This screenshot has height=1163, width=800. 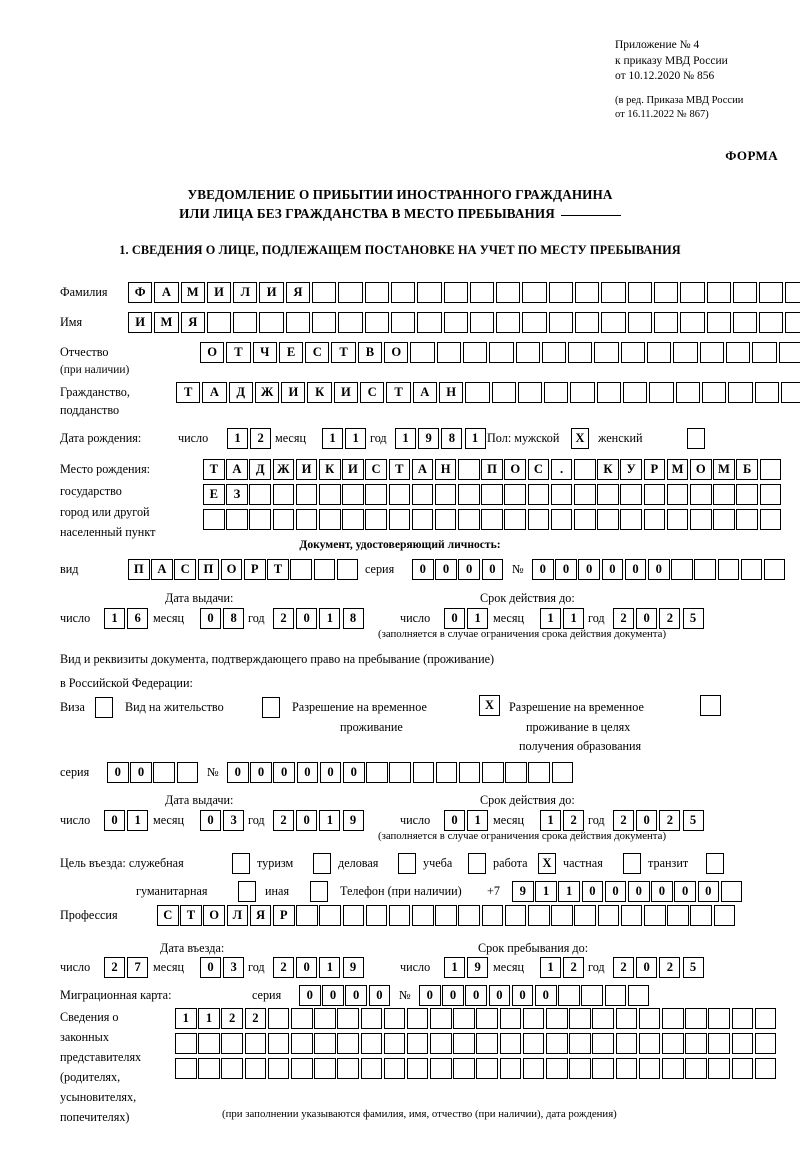 I want to click on char-cell: О, so click(x=515, y=469).